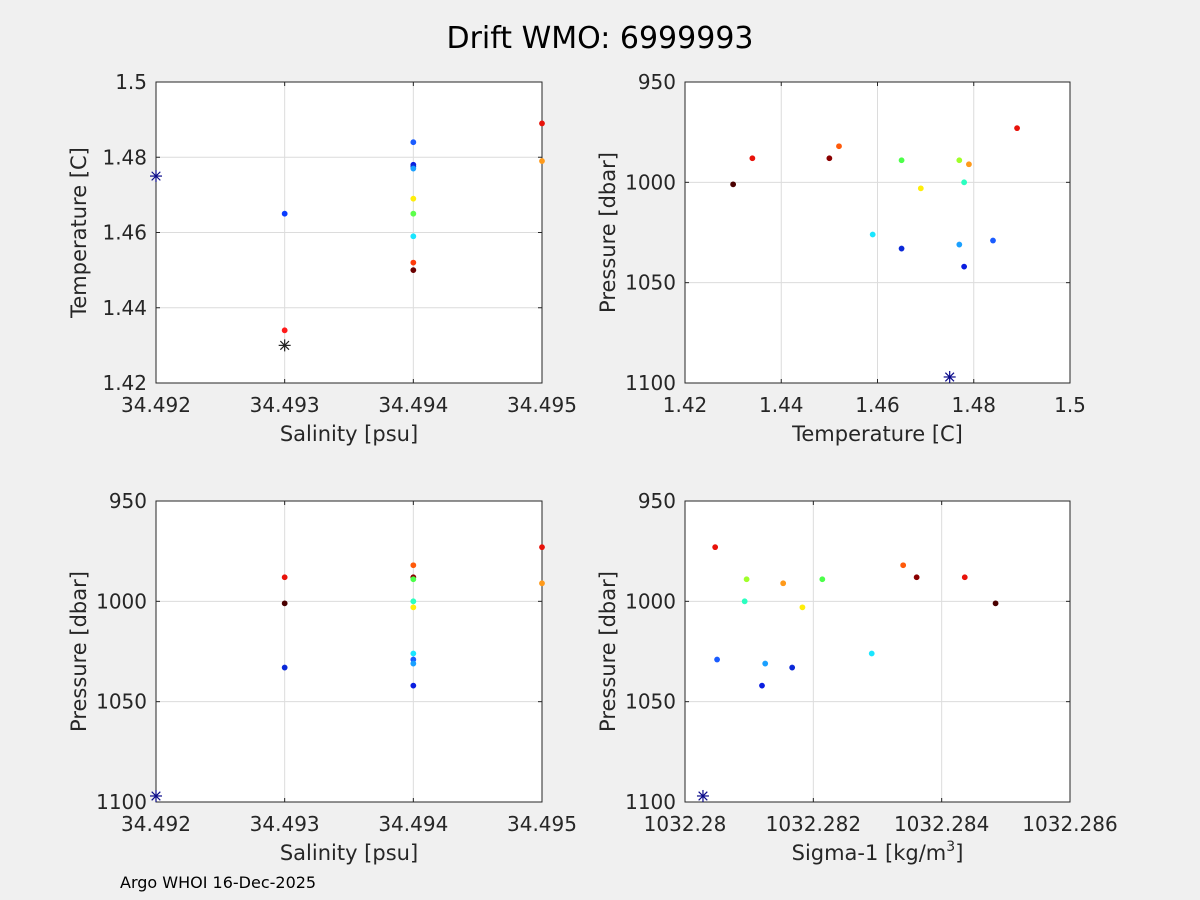 The image size is (1200, 900). What do you see at coordinates (959, 853) in the screenshot?
I see `x-axis-label-end: ]` at bounding box center [959, 853].